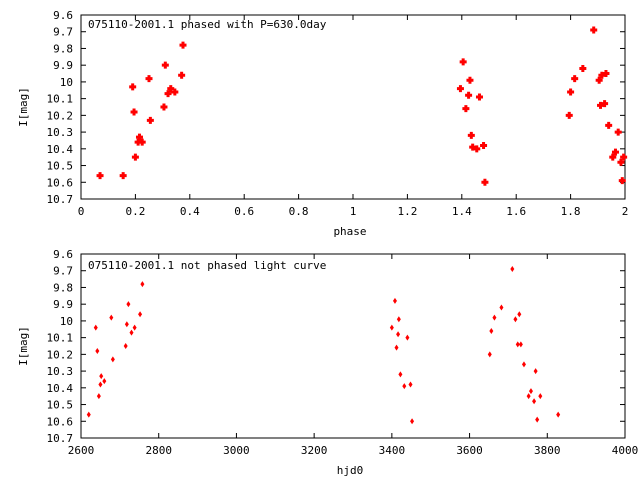 The width and height of the screenshot is (640, 480). What do you see at coordinates (353, 211) in the screenshot?
I see `x-tick-label: 1` at bounding box center [353, 211].